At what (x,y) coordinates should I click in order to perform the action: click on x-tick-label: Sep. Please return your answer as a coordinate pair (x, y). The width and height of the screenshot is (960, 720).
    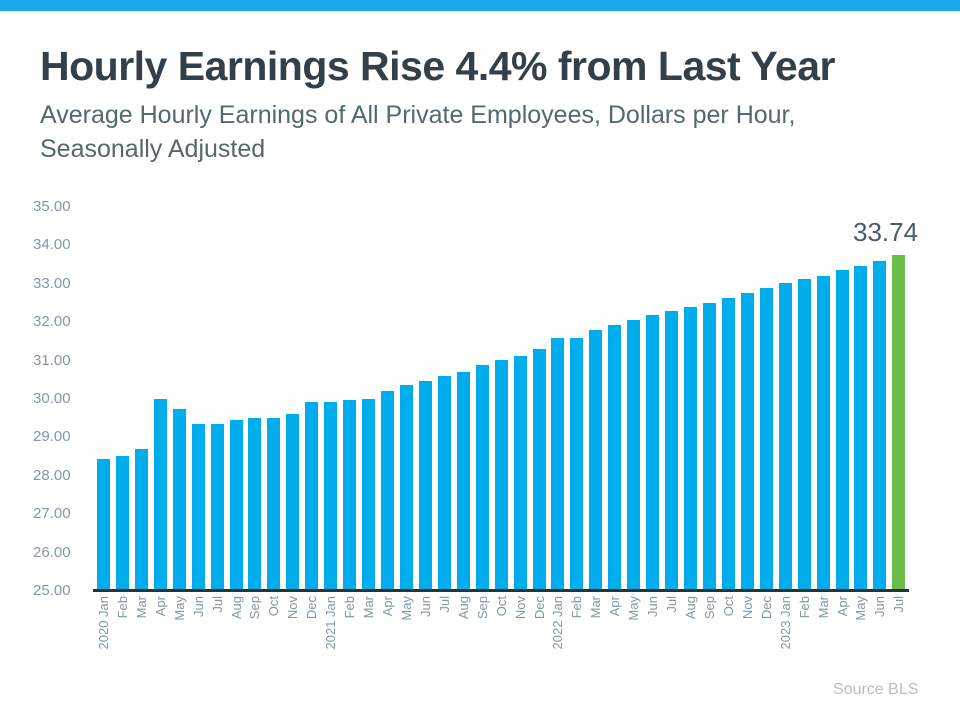
    Looking at the image, I should click on (255, 608).